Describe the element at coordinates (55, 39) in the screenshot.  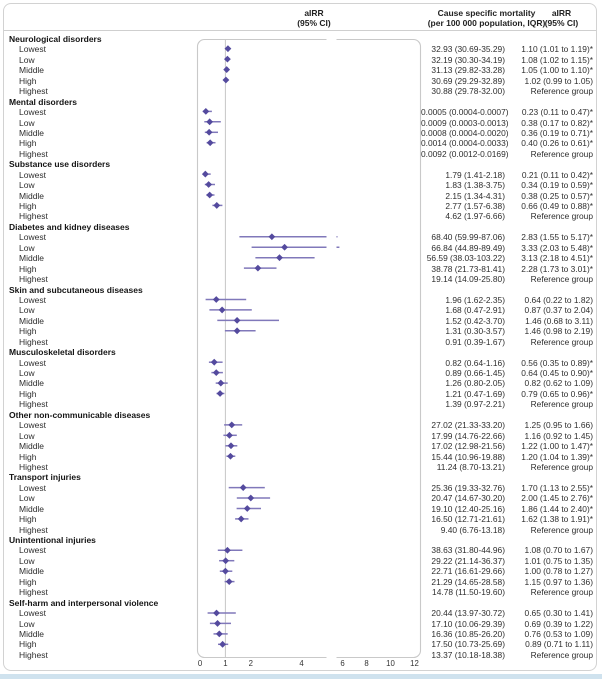
I see `category-label: Neurological disorders` at that location.